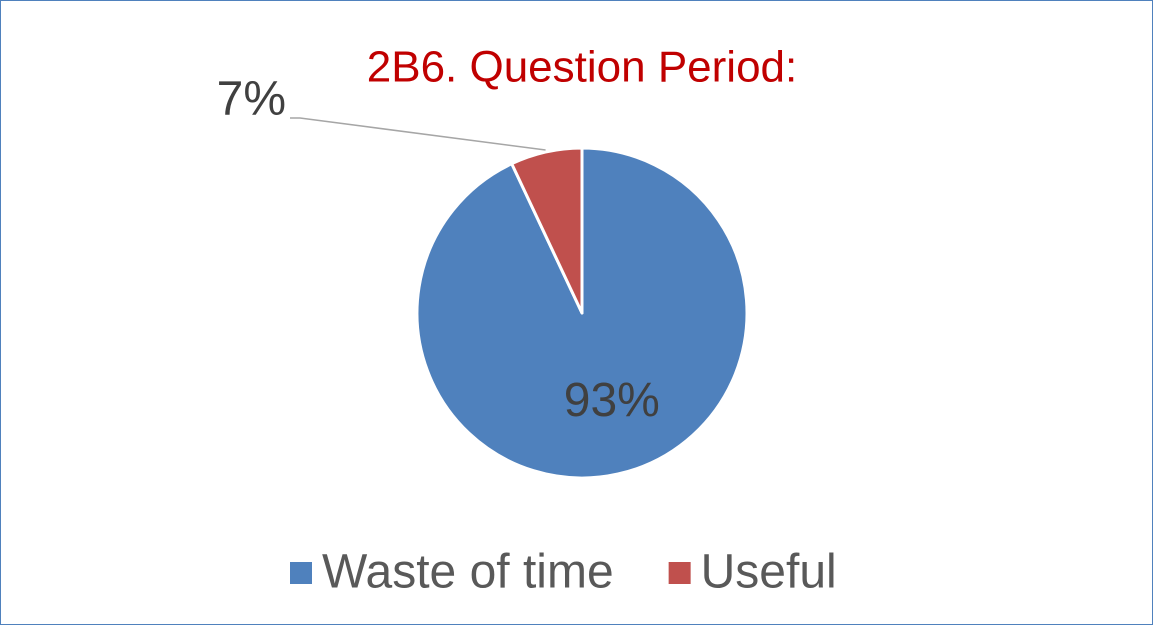 This screenshot has width=1153, height=625. I want to click on data-label: 7%, so click(251, 99).